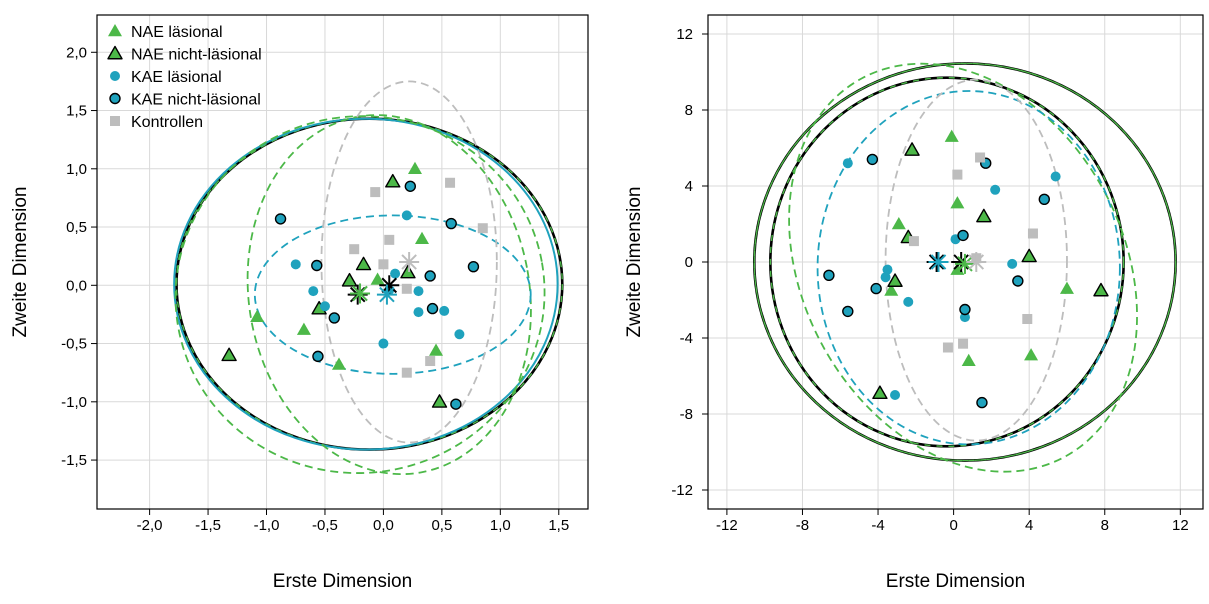 This screenshot has height=604, width=1209. I want to click on x-tick-label: 0,0, so click(383, 525).